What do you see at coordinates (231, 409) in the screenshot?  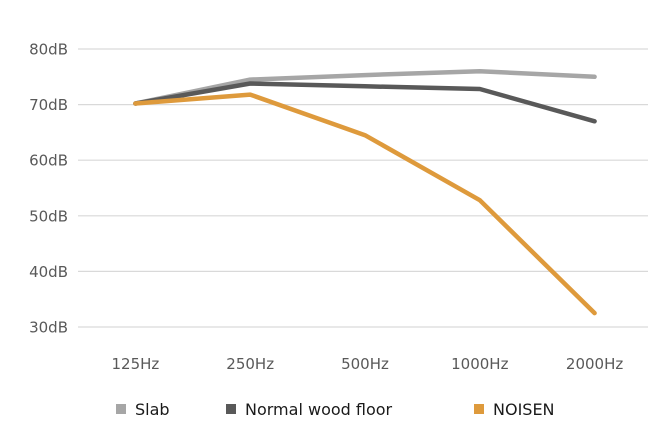 I see `legend-swatch-normal-wood-floor` at bounding box center [231, 409].